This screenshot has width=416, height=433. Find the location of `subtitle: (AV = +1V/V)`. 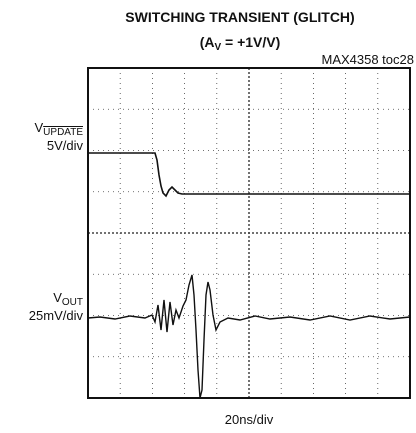

subtitle: (AV = +1V/V) is located at coordinates (240, 43).